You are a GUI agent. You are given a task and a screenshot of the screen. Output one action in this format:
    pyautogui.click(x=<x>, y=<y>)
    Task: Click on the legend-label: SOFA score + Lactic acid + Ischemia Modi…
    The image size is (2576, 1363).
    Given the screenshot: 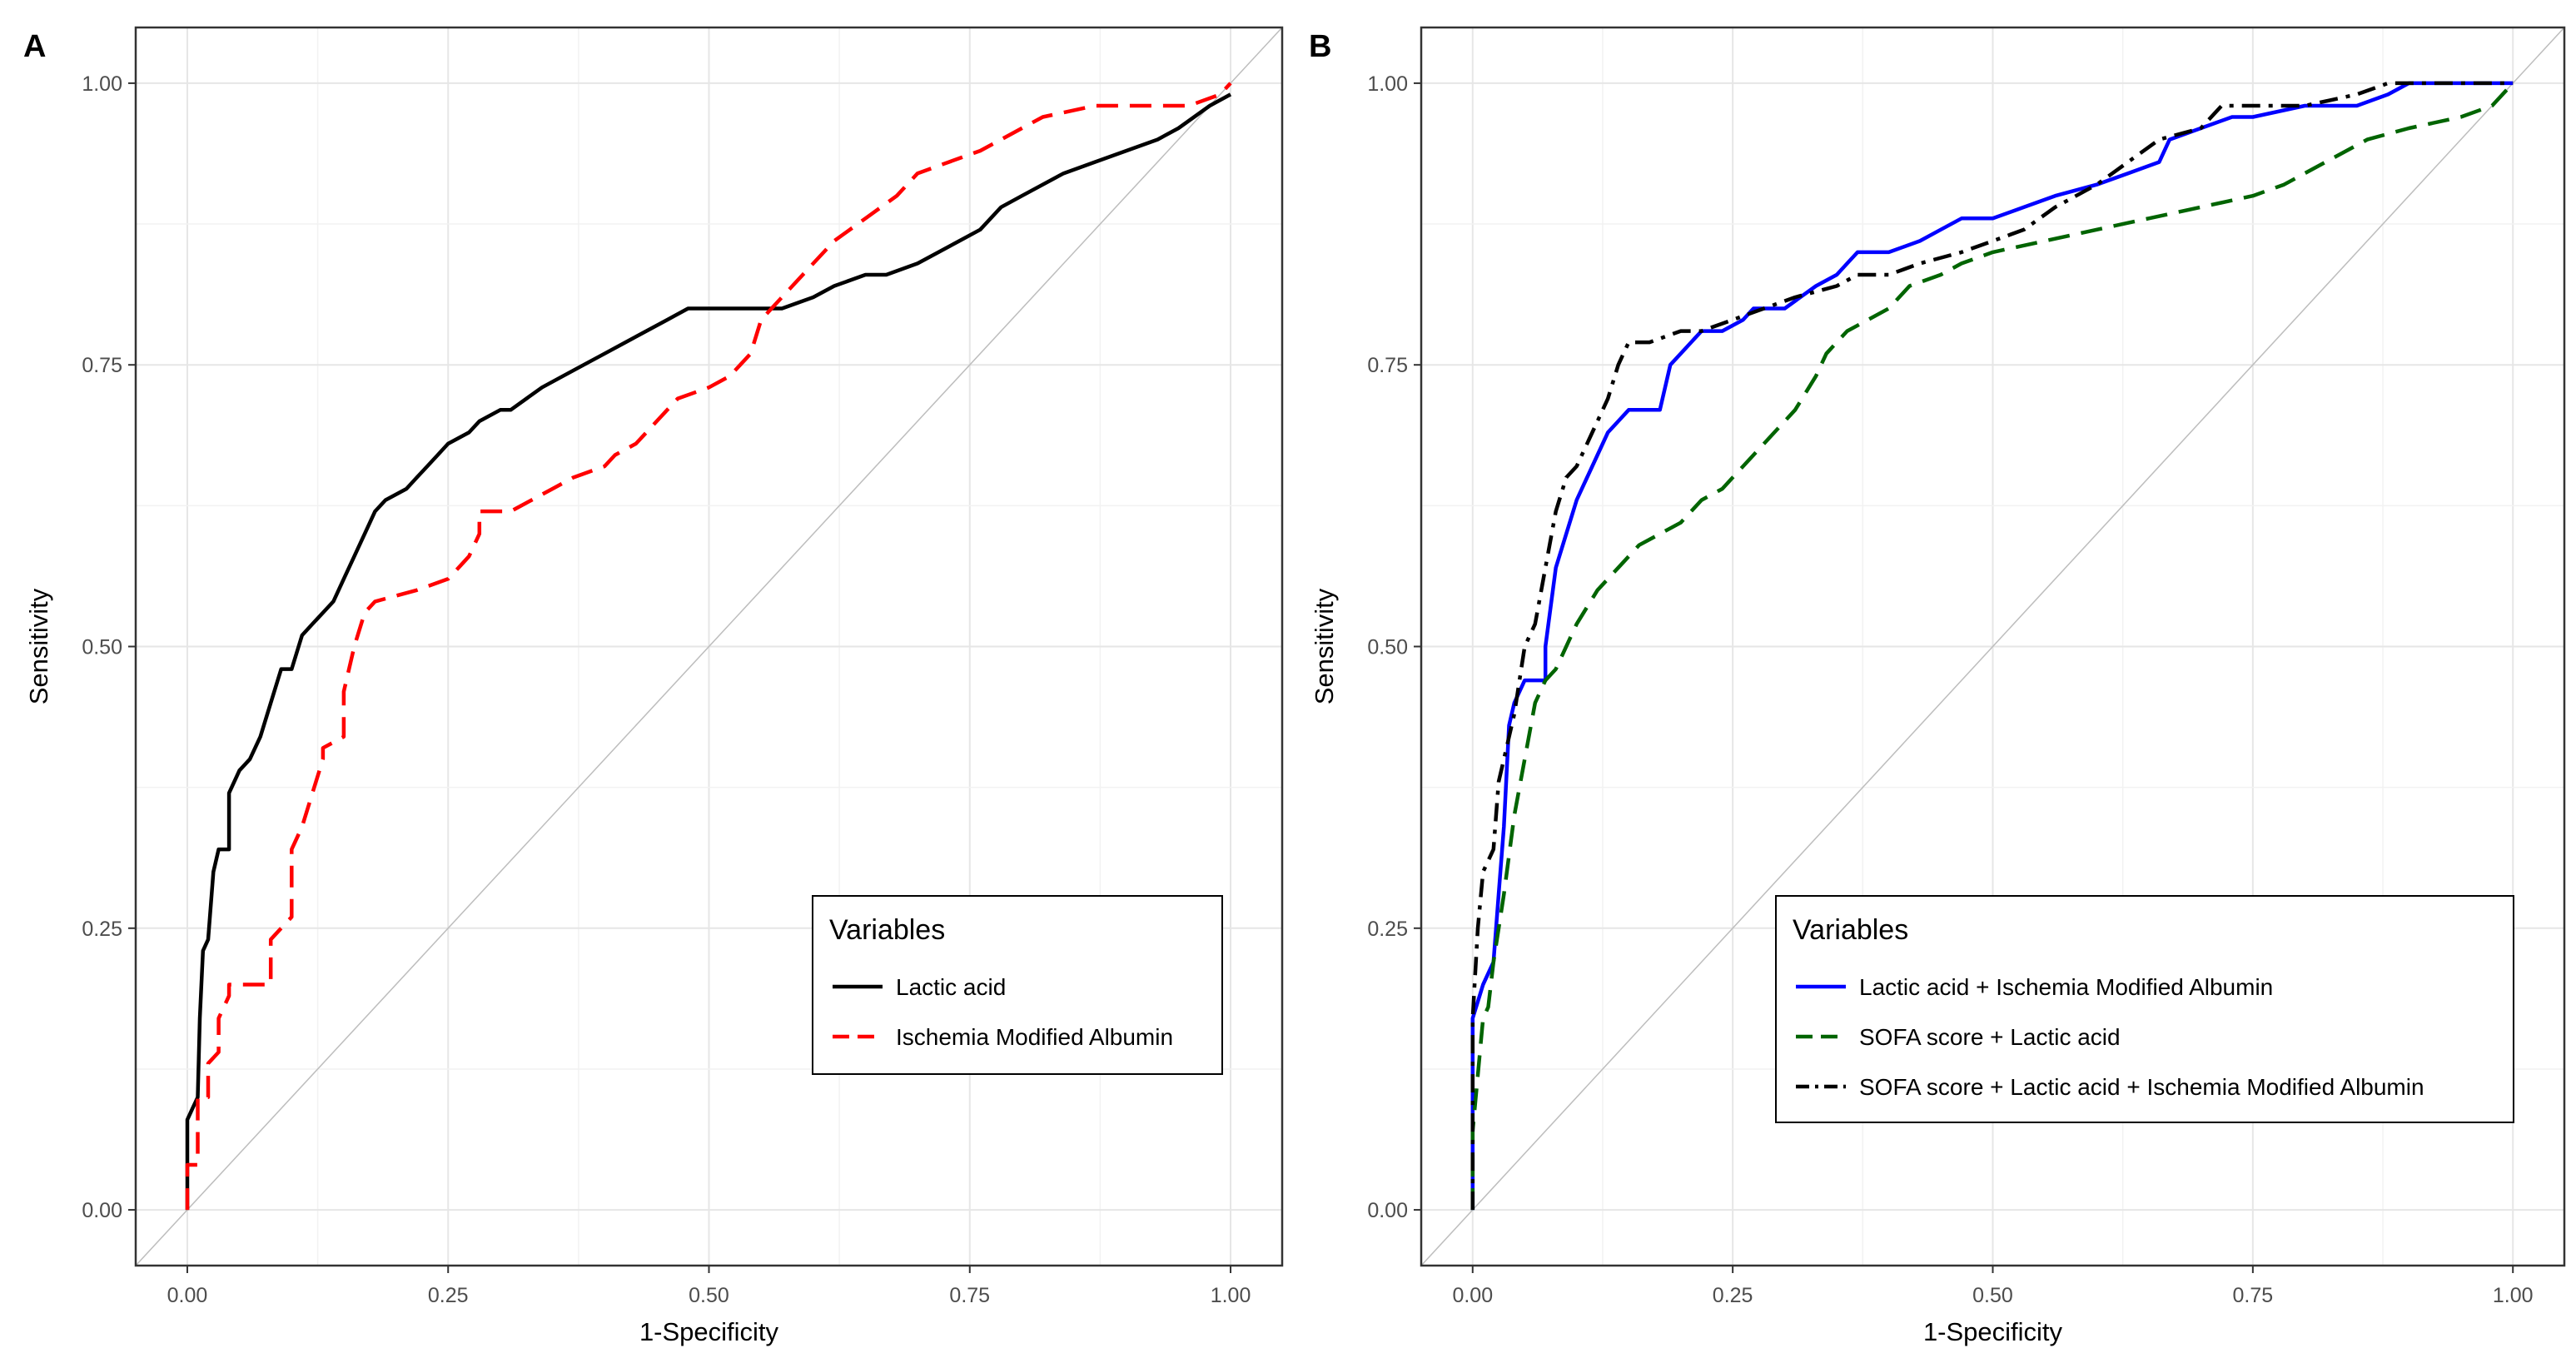 What is the action you would take?
    pyautogui.click(x=2141, y=1087)
    